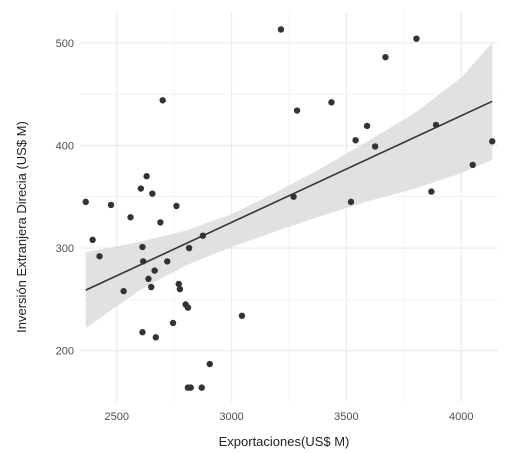 Image resolution: width=519 pixels, height=453 pixels. What do you see at coordinates (65, 249) in the screenshot?
I see `y-tick-label: 300` at bounding box center [65, 249].